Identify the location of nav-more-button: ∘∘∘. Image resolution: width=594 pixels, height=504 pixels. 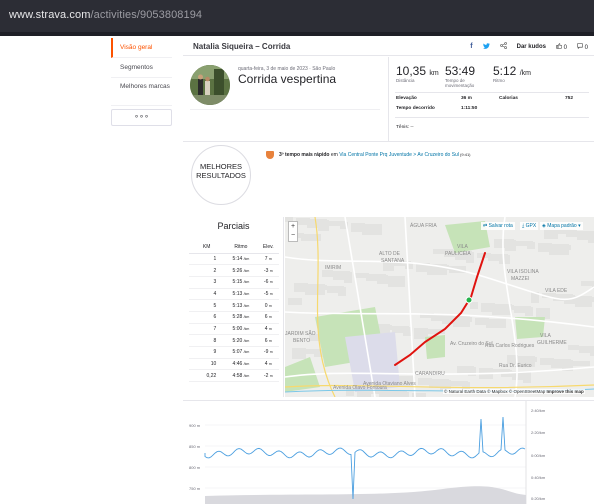
(141, 117).